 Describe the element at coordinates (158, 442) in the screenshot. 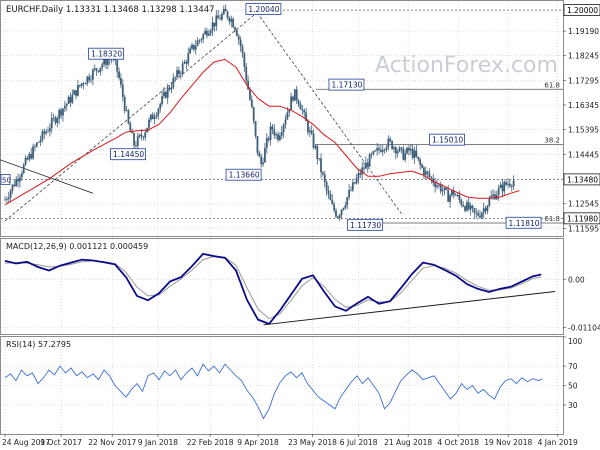

I see `x-tick-label: 9 Jan 2018` at that location.